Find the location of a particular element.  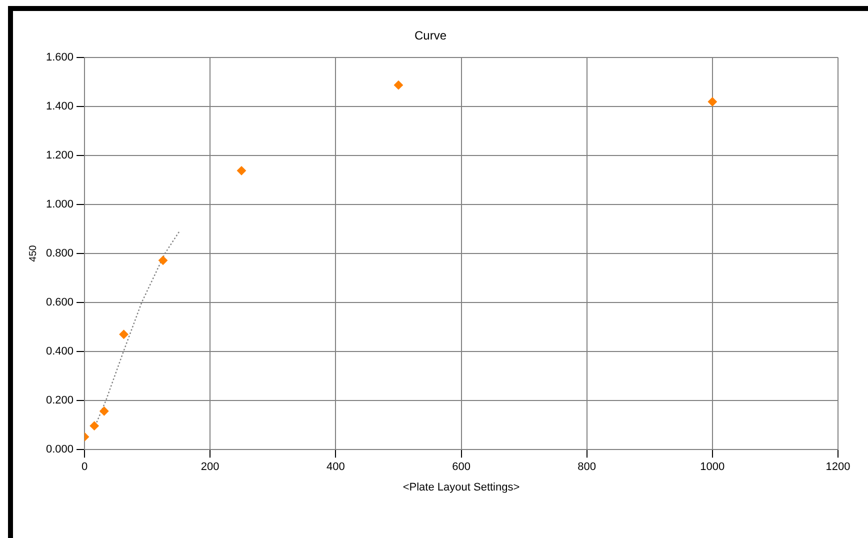

x-tick-label: 400 is located at coordinates (335, 467).